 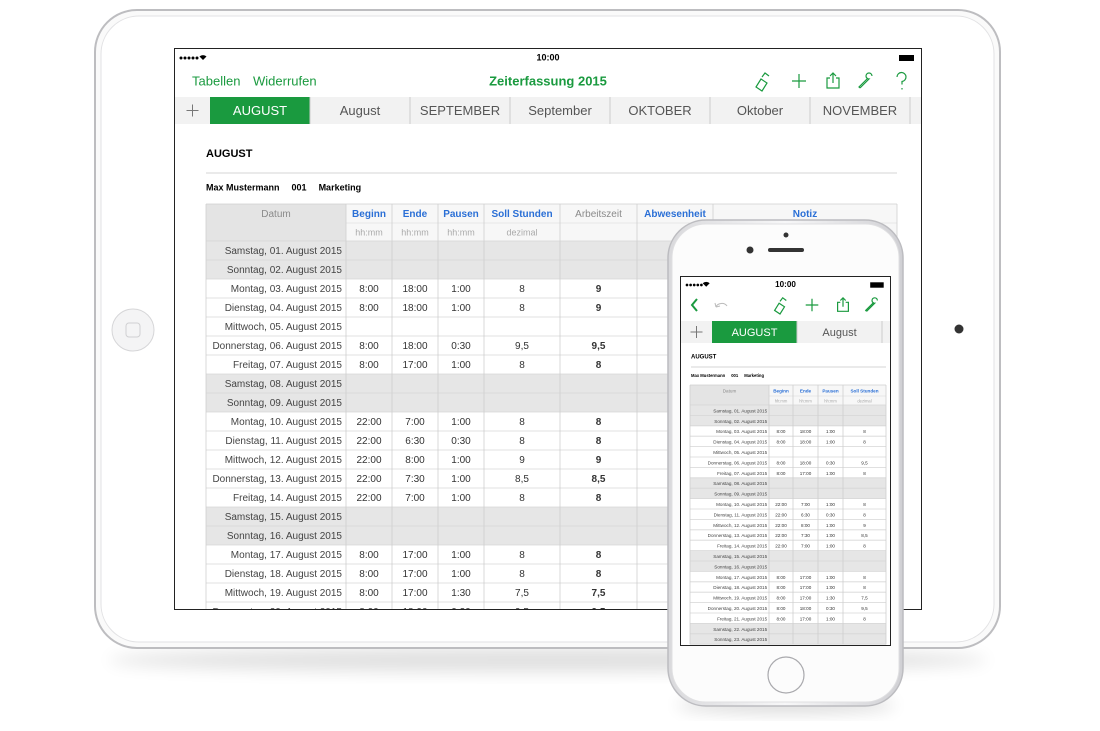 I want to click on datum-header-bg, so click(x=729, y=395).